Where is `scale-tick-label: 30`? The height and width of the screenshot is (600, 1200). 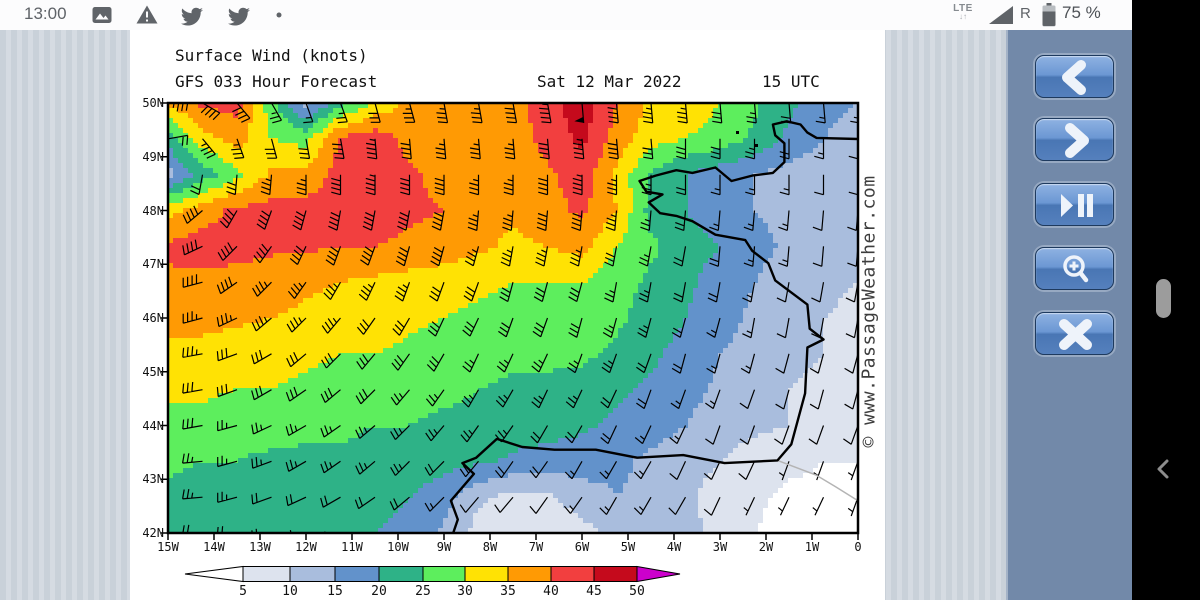
scale-tick-label: 30 is located at coordinates (465, 591).